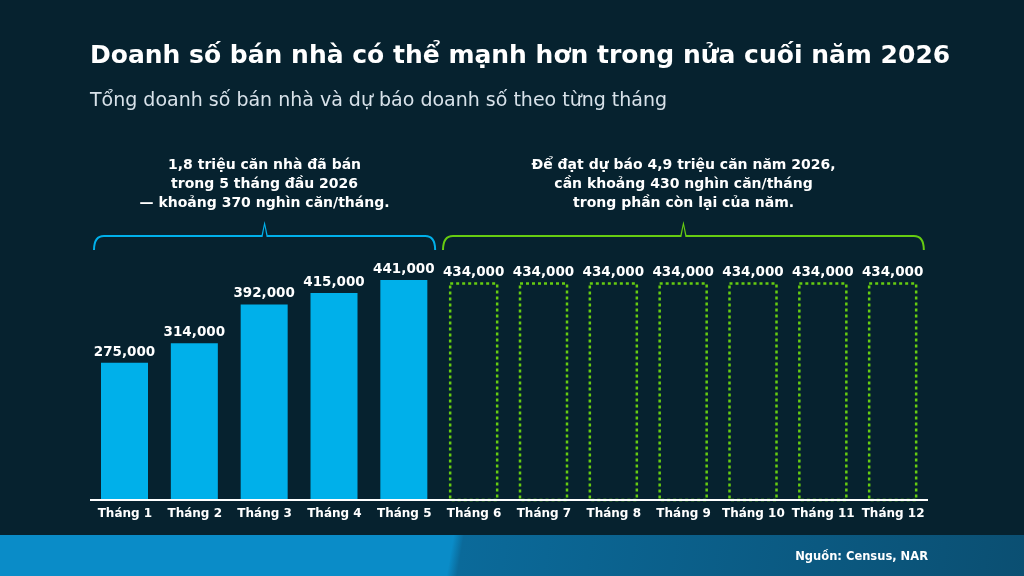  What do you see at coordinates (474, 512) in the screenshot?
I see `x-tick-label: Tháng 6` at bounding box center [474, 512].